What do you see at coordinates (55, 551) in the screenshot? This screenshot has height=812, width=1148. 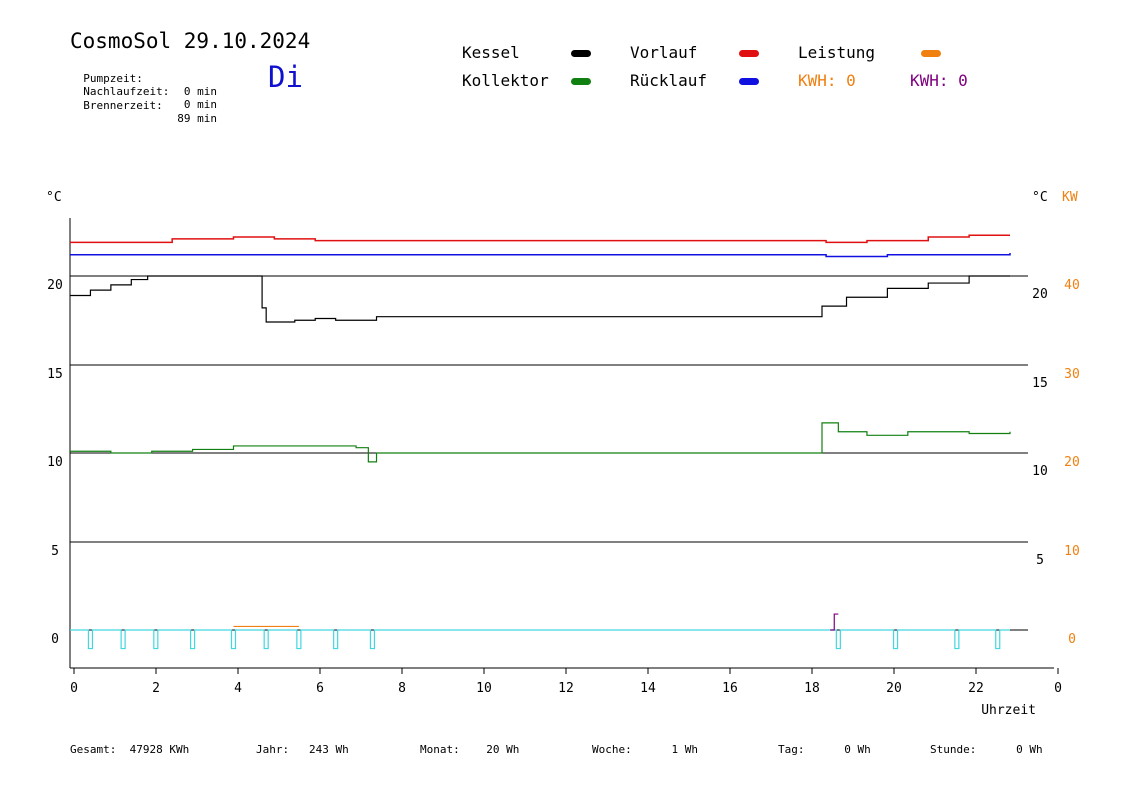 I see `left-tick-label: 5` at bounding box center [55, 551].